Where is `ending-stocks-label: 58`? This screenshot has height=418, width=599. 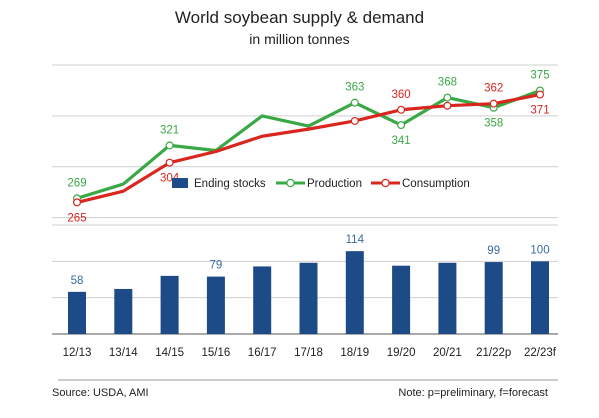
ending-stocks-label: 58 is located at coordinates (77, 281).